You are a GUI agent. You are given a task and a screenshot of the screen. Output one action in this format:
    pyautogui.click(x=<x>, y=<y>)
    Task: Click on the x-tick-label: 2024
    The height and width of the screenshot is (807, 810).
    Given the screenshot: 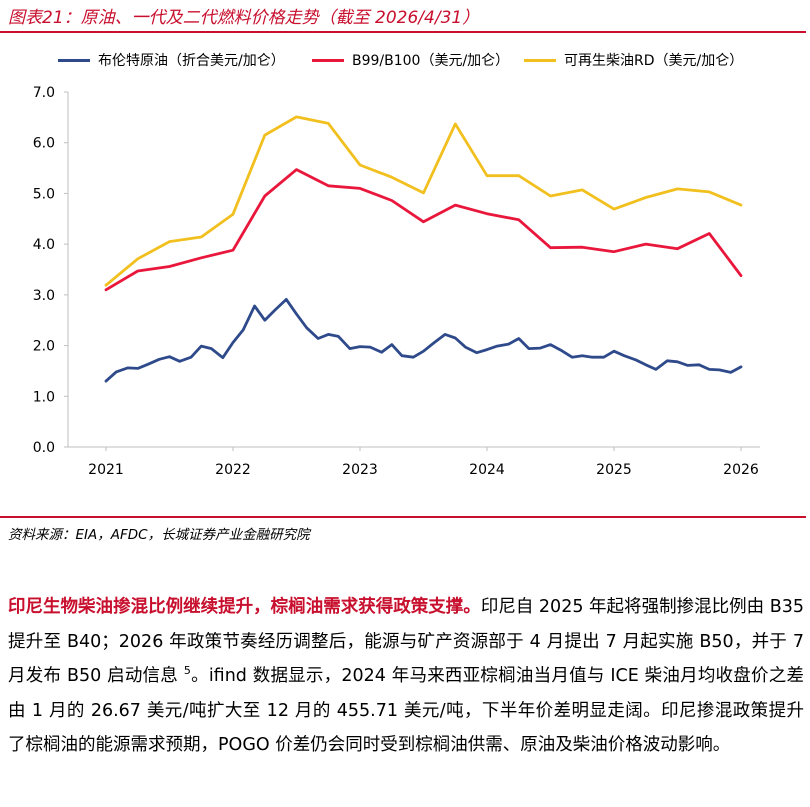 What is the action you would take?
    pyautogui.click(x=487, y=470)
    